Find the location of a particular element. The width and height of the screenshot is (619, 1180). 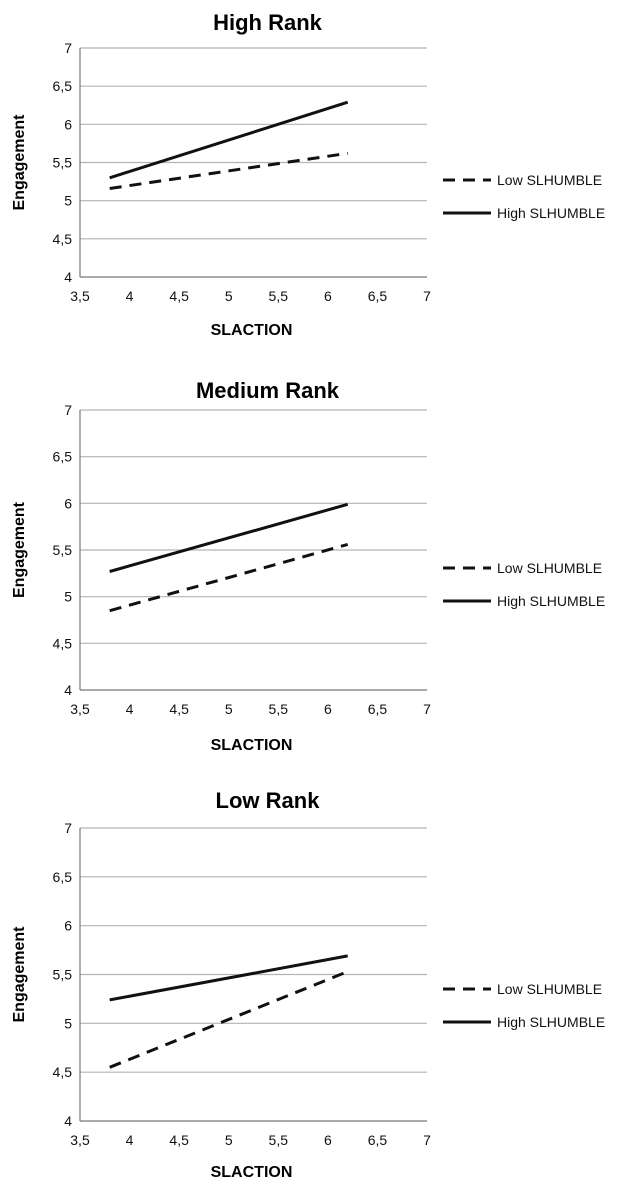

chart-title: High Rank is located at coordinates (268, 22).